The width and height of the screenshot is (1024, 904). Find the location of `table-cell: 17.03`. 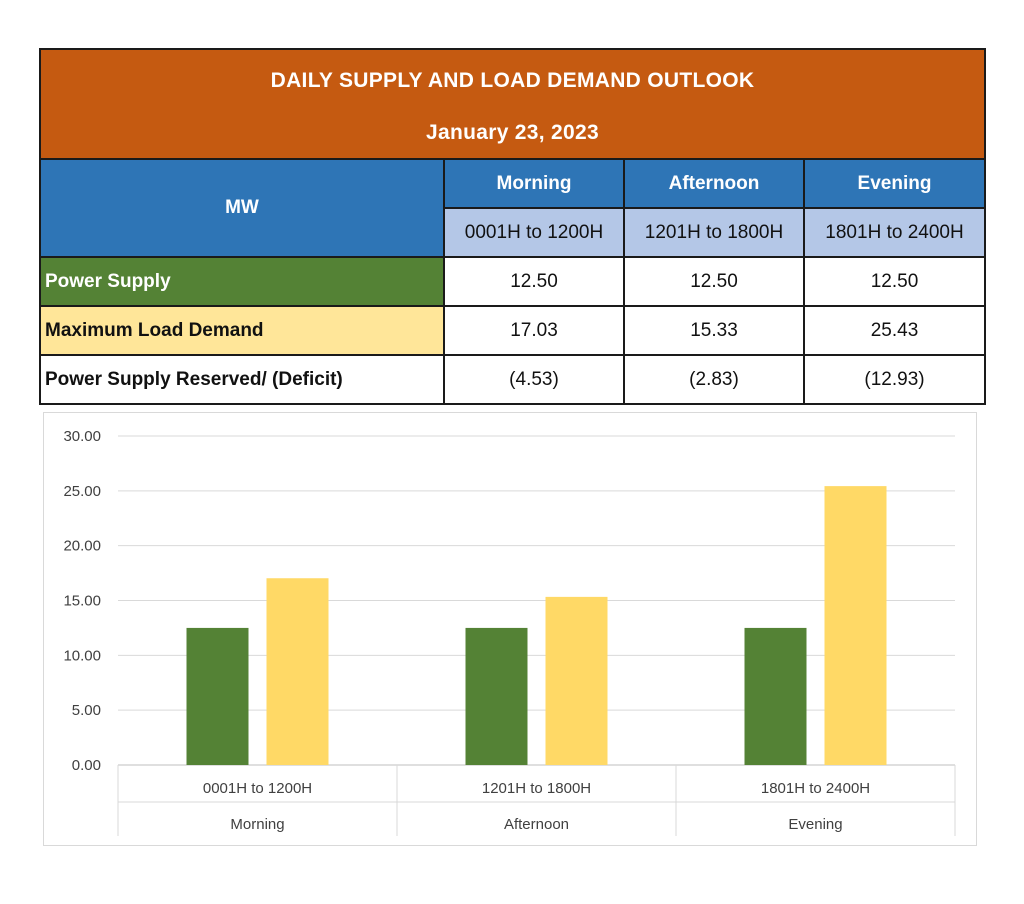

table-cell: 17.03 is located at coordinates (534, 330).